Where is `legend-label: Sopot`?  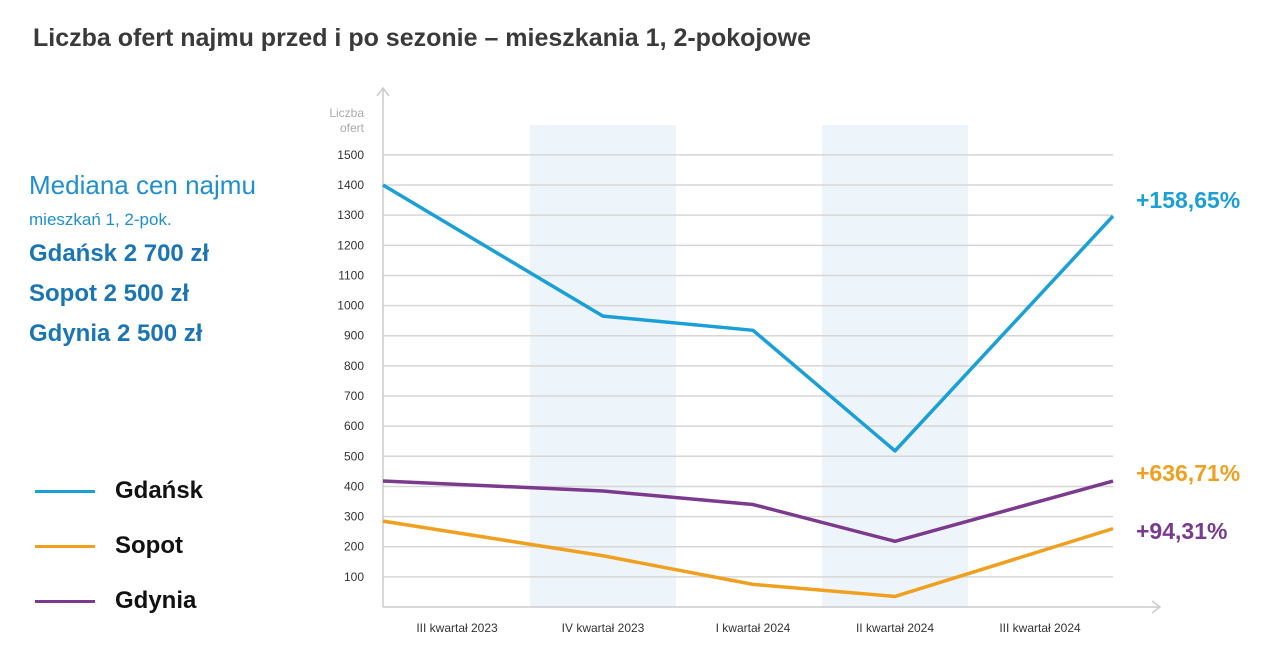
legend-label: Sopot is located at coordinates (149, 545).